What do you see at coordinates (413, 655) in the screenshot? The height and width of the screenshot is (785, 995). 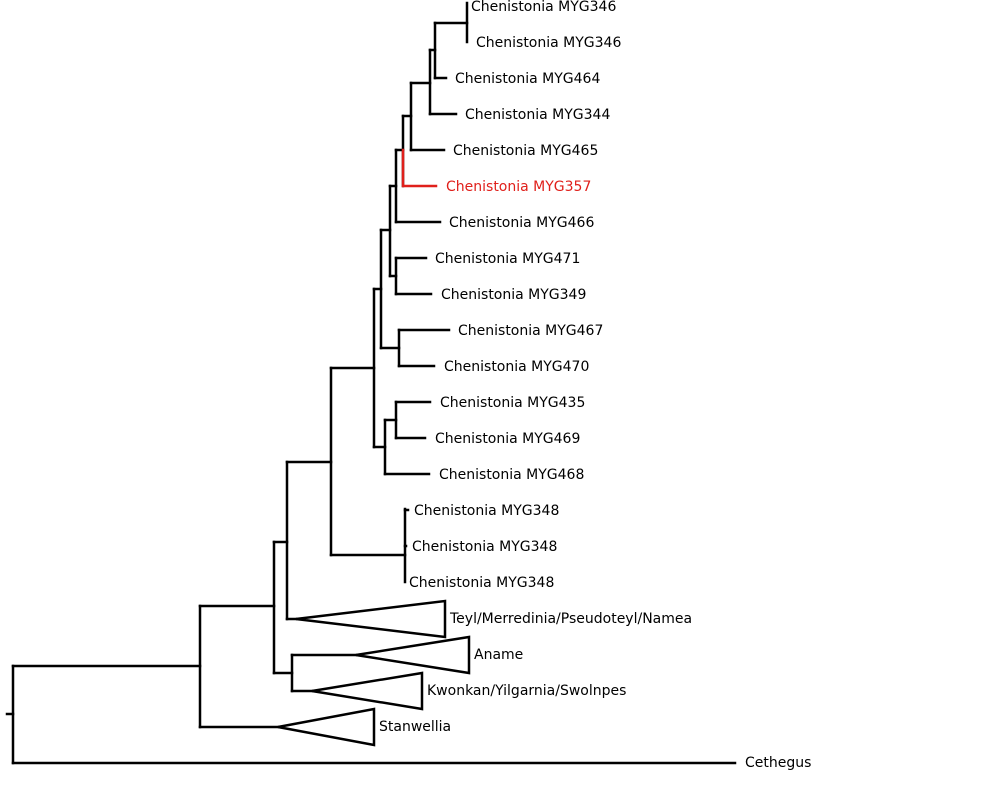 I see `clade-triangle-aname` at bounding box center [413, 655].